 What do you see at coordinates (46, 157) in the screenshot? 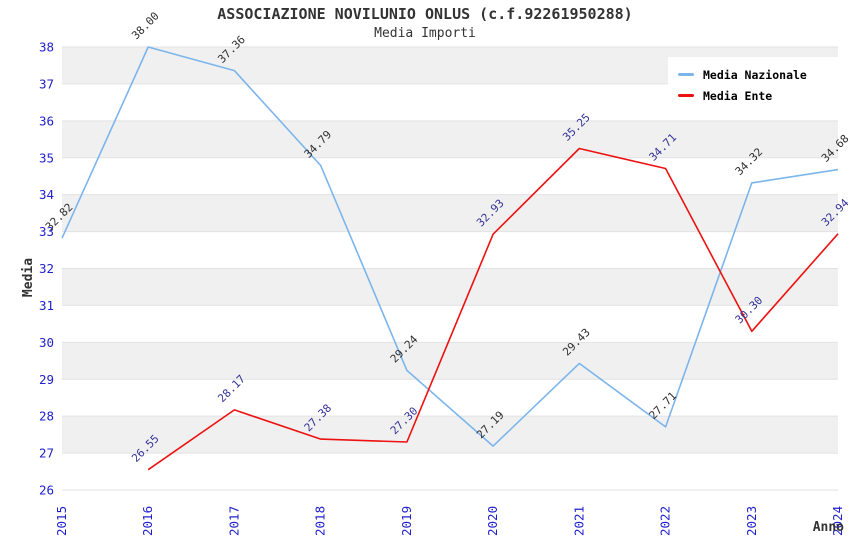
I see `y-tick-label: 35` at bounding box center [46, 157].